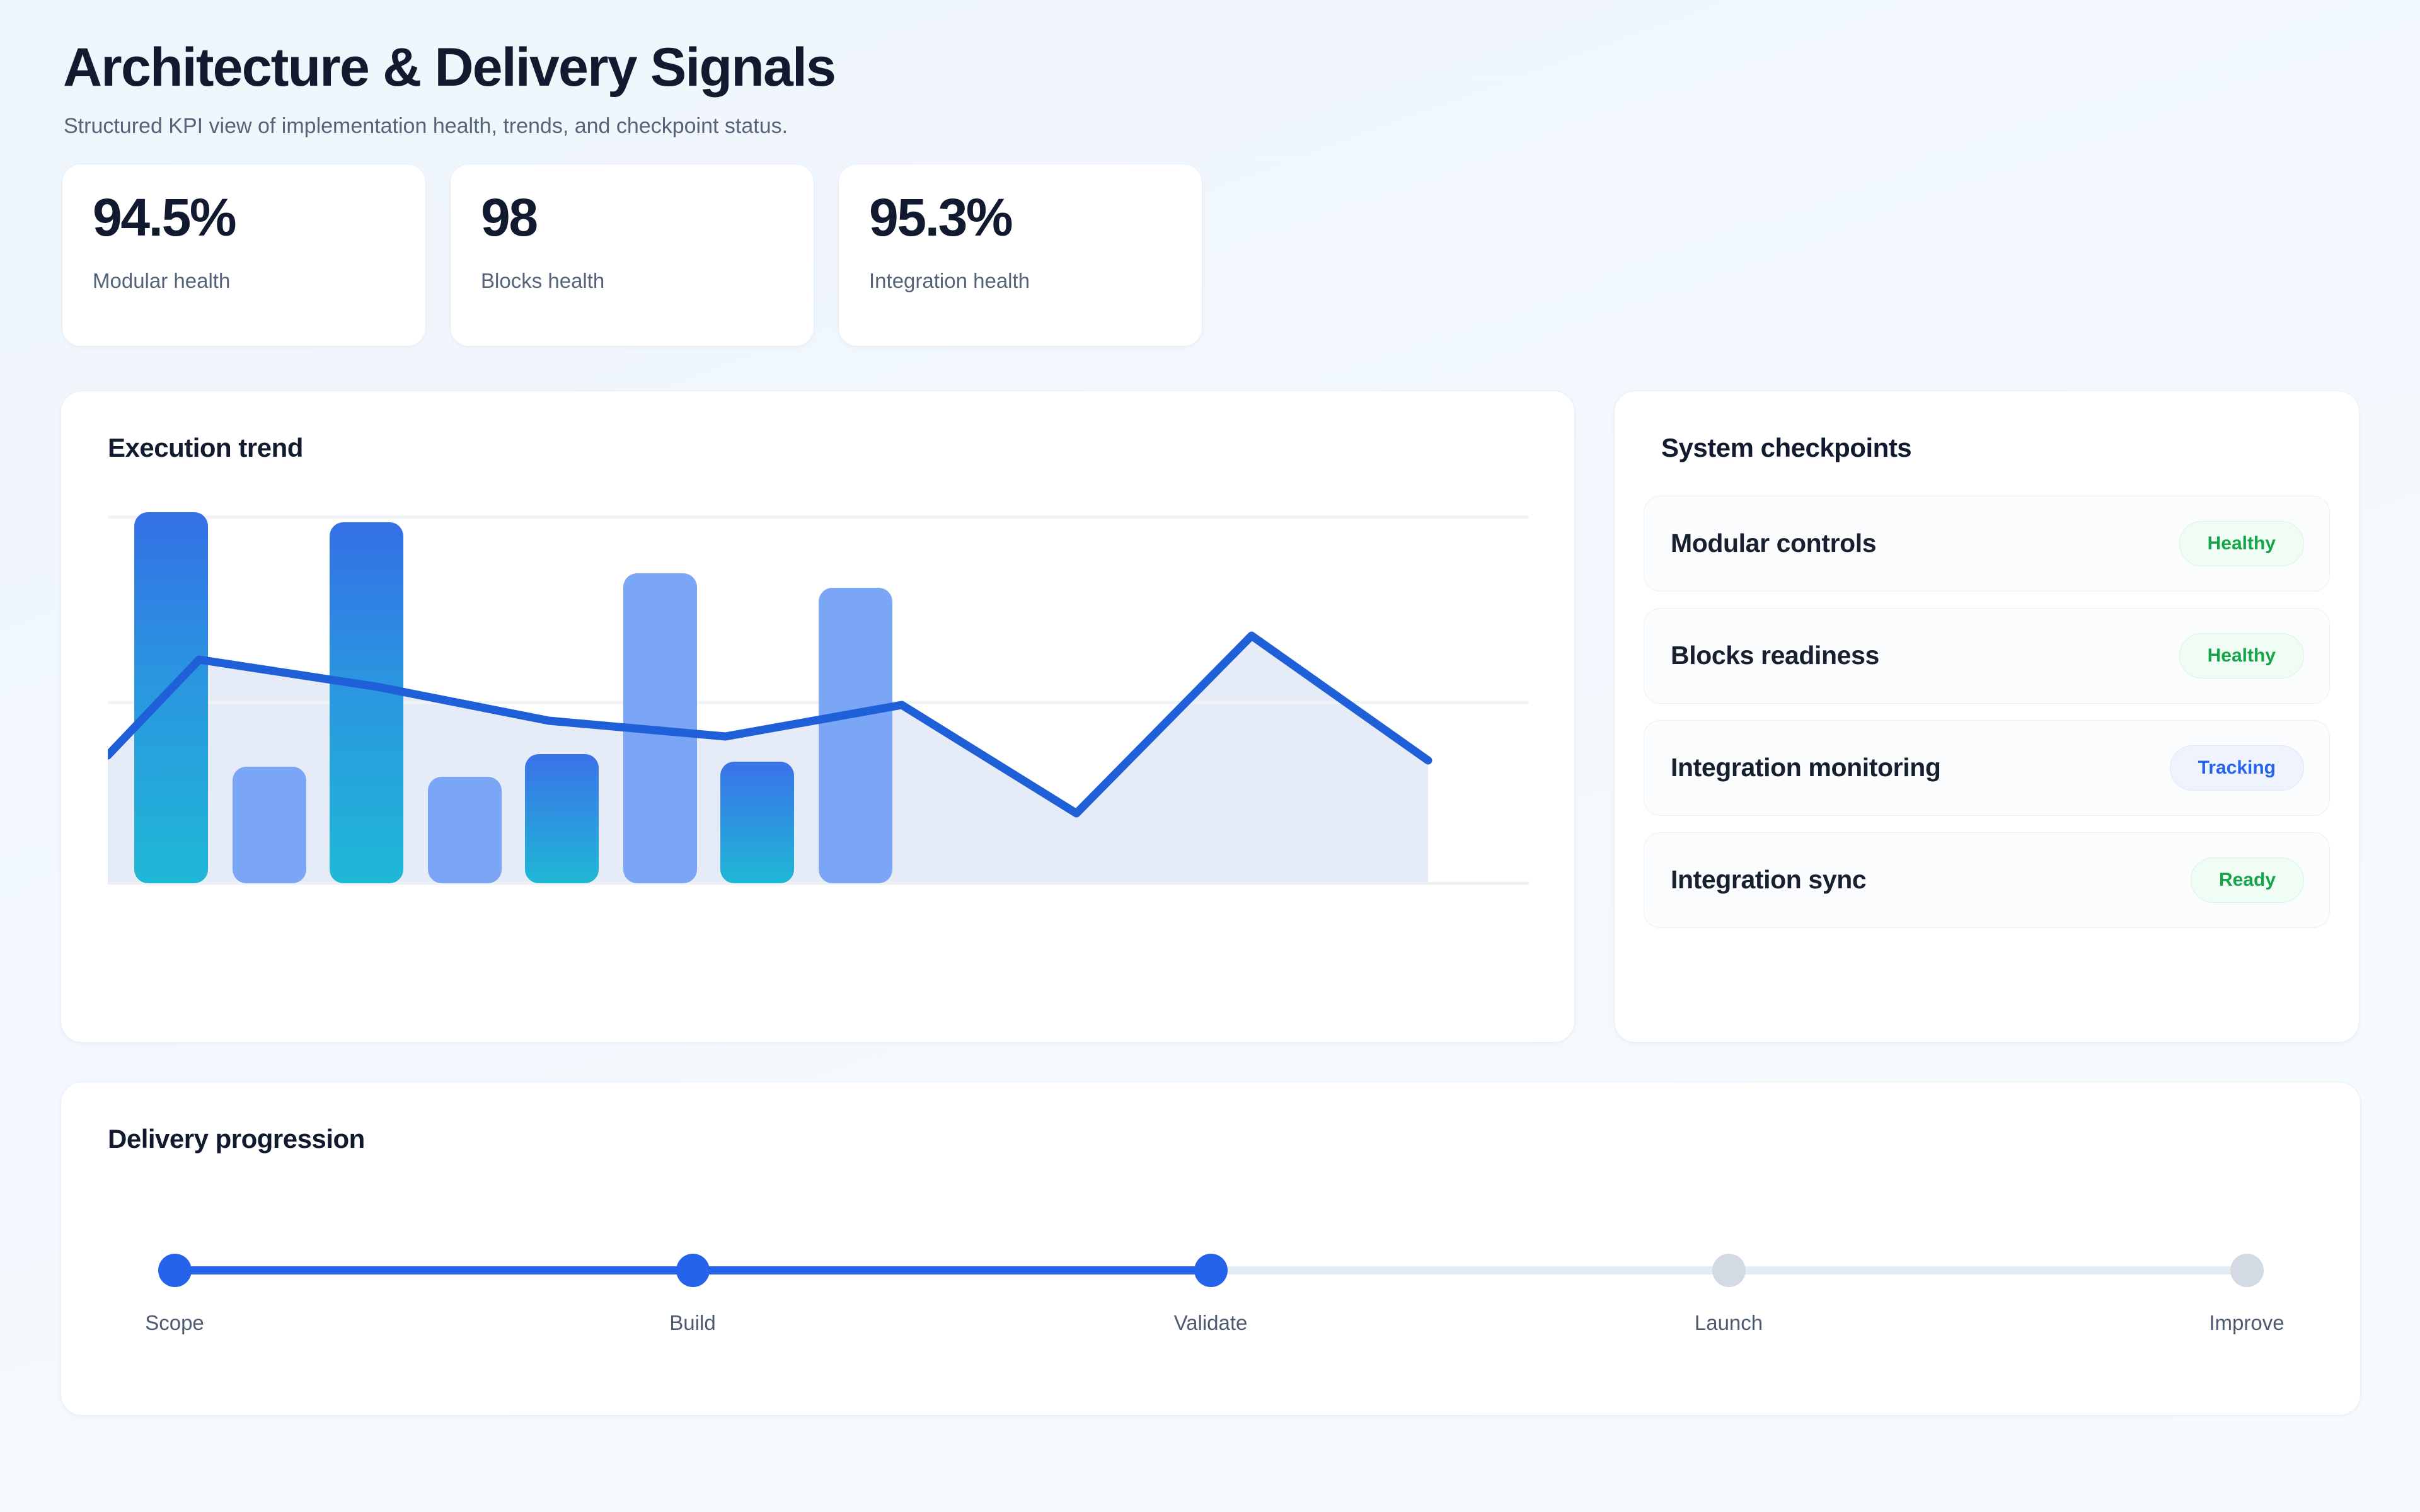  I want to click on step-validate: Validate, so click(1211, 1294).